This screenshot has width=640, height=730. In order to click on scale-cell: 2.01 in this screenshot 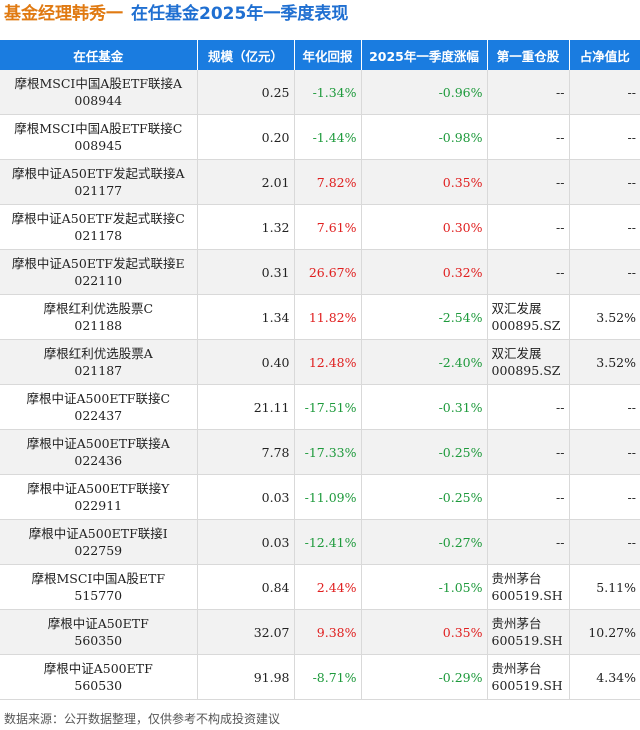, I will do `click(246, 182)`.